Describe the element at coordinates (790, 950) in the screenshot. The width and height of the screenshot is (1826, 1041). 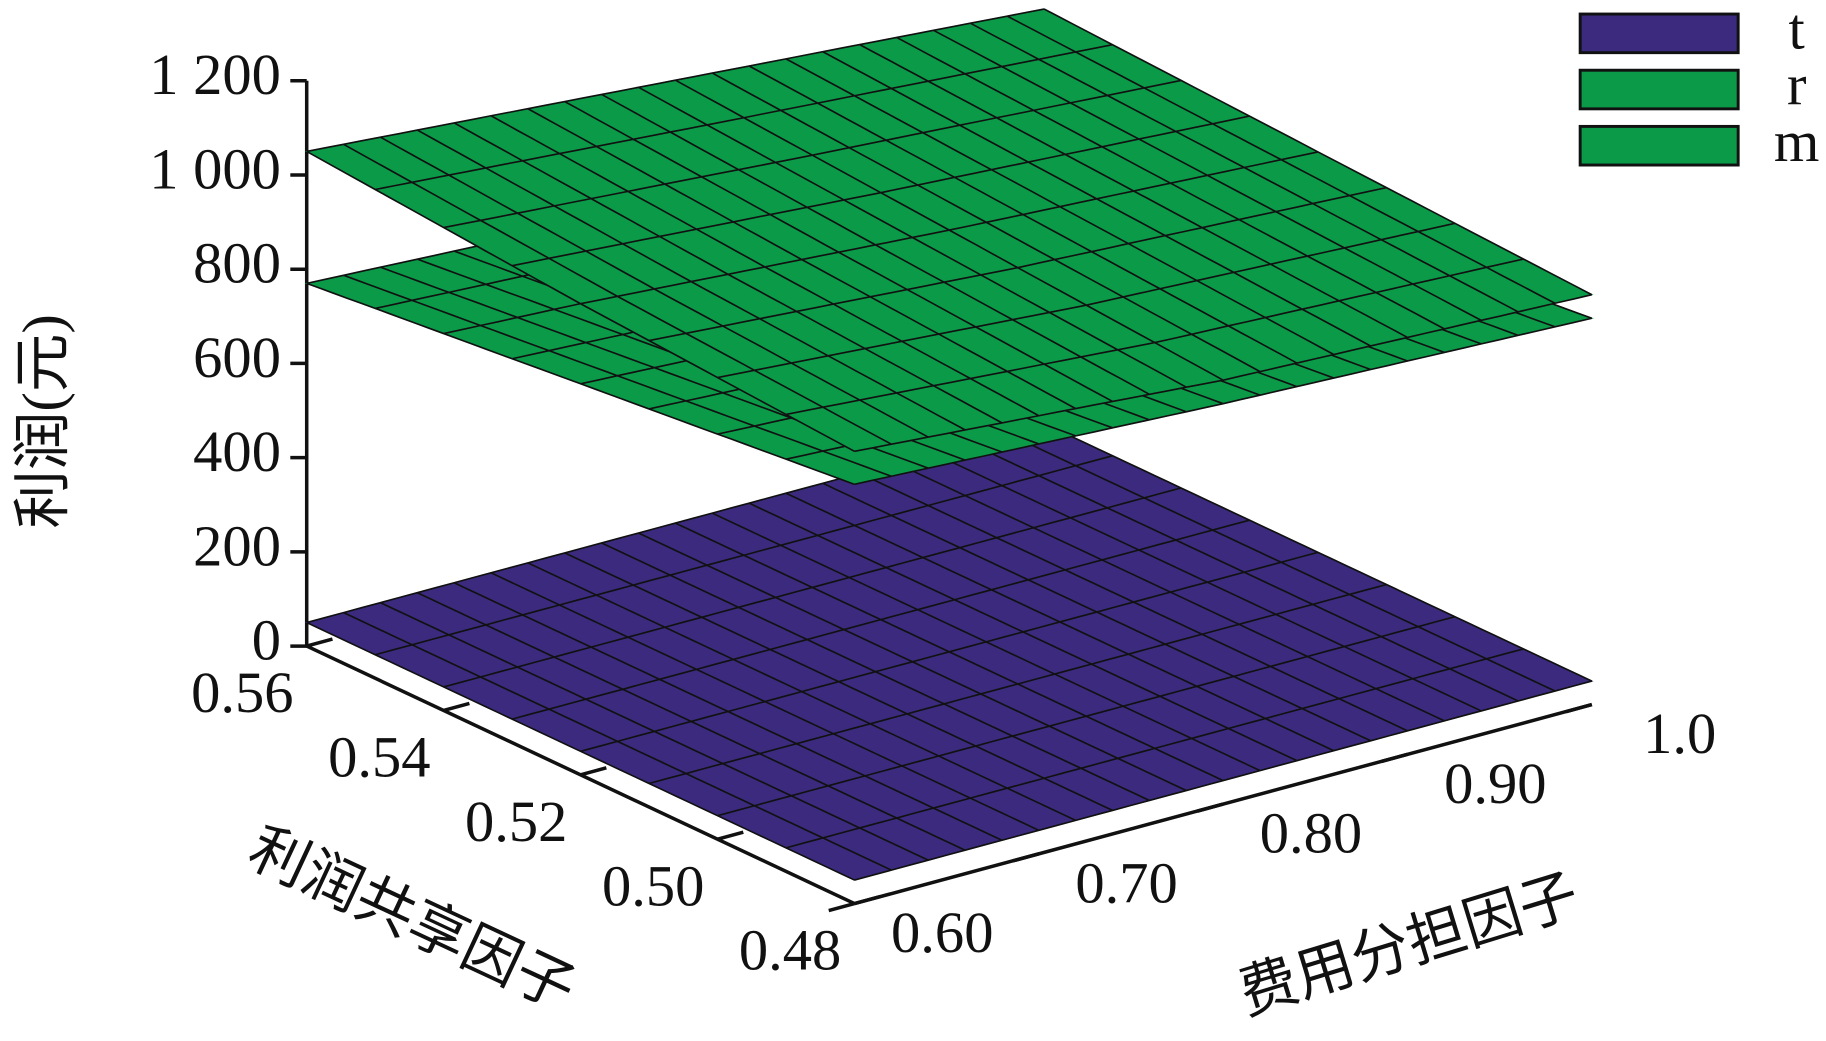
I see `y-tick-label: 0.48` at that location.